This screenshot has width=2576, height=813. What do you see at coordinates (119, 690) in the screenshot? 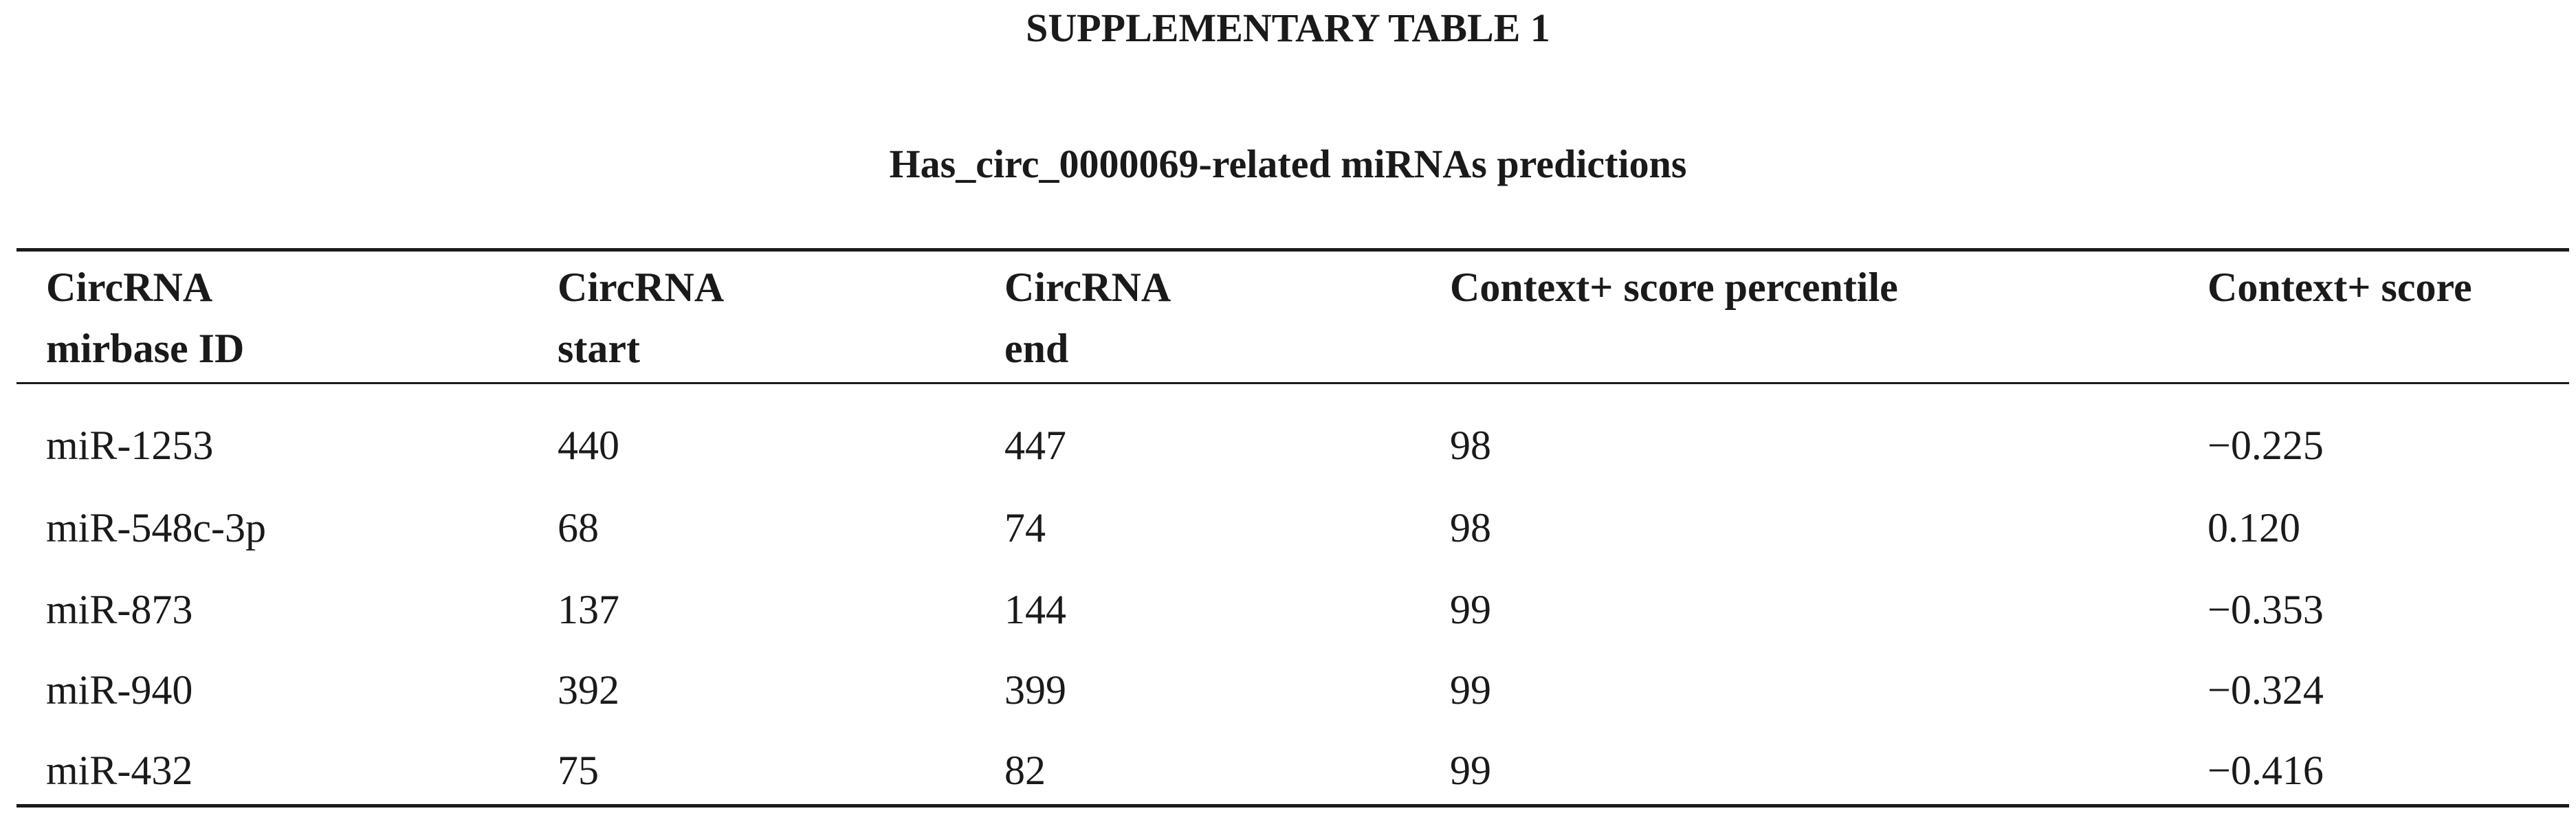
I see `table-cell: miR-940` at bounding box center [119, 690].